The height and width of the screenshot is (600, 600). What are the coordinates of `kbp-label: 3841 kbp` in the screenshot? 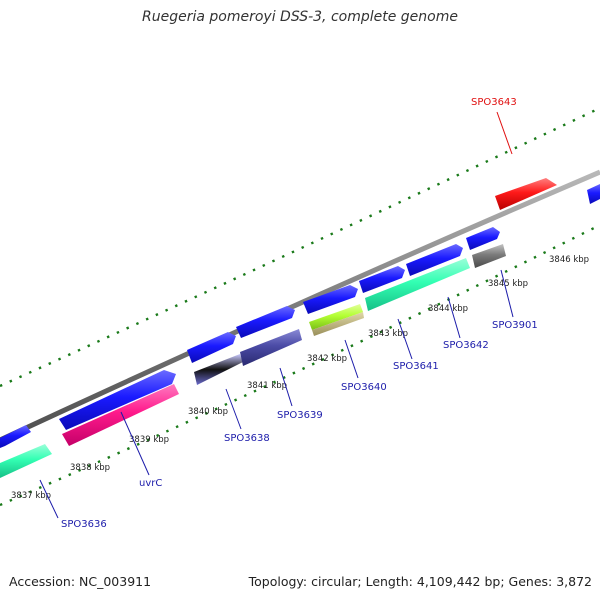 It's located at (267, 386).